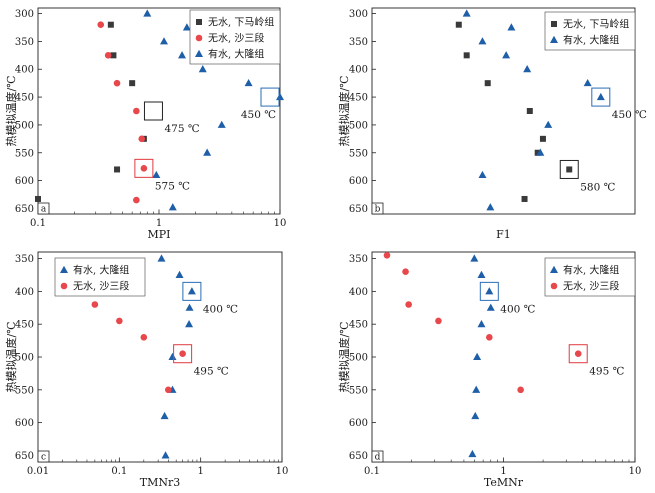 This screenshot has height=493, width=655. I want to click on panel-tag: d, so click(378, 458).